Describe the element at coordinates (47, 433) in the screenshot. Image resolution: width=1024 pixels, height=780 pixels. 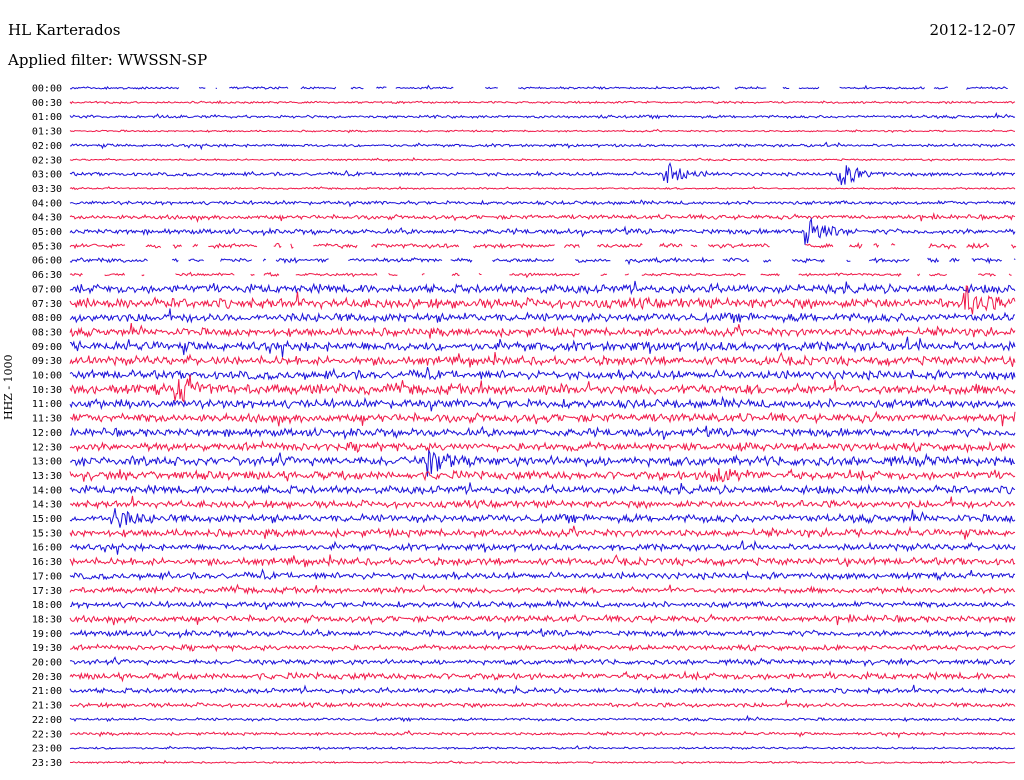
I see `row-time-label: 12:00` at that location.